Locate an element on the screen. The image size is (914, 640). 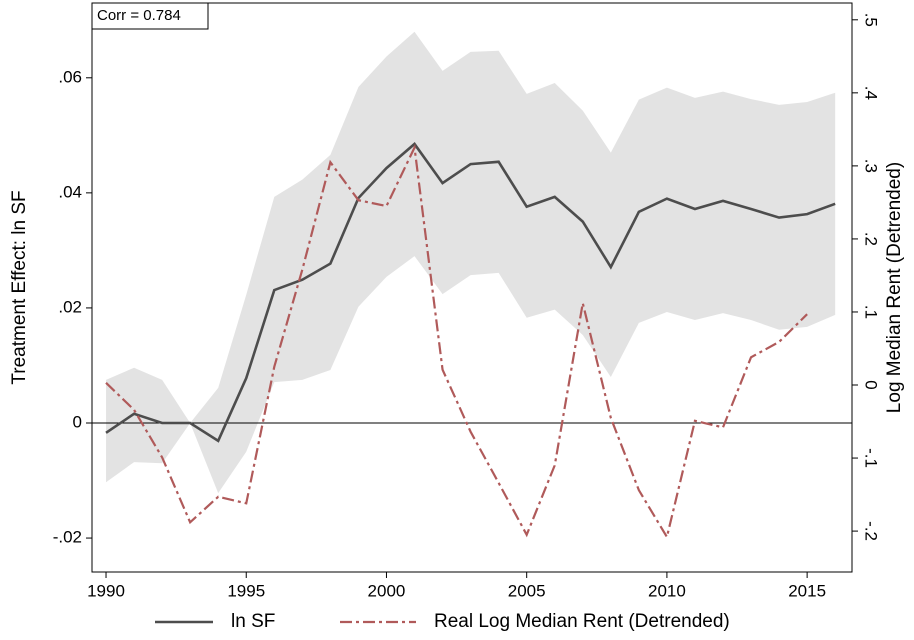
y2-tick-label: 0 is located at coordinates (871, 384).